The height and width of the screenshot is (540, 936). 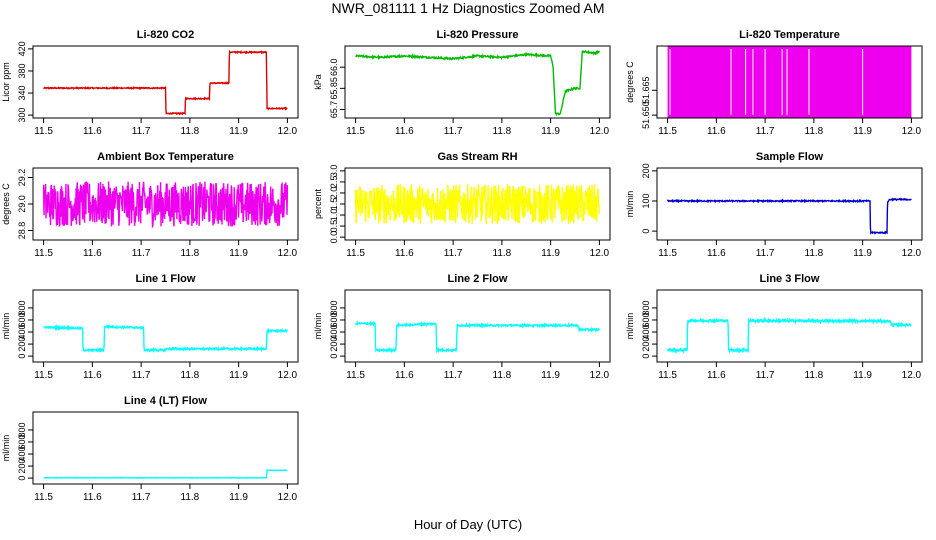 What do you see at coordinates (790, 157) in the screenshot?
I see `panel-title: Sample Flow` at bounding box center [790, 157].